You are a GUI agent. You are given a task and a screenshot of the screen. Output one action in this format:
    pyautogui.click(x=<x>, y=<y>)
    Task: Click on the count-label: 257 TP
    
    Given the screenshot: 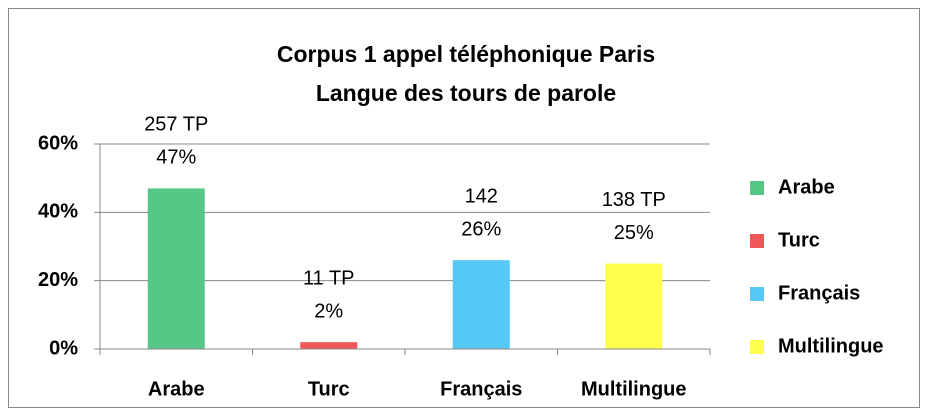 What is the action you would take?
    pyautogui.click(x=176, y=125)
    